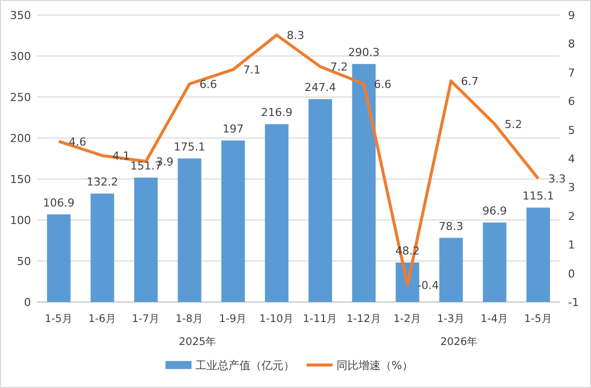 Image resolution: width=591 pixels, height=388 pixels. I want to click on y2-tick-label: 1, so click(571, 245).